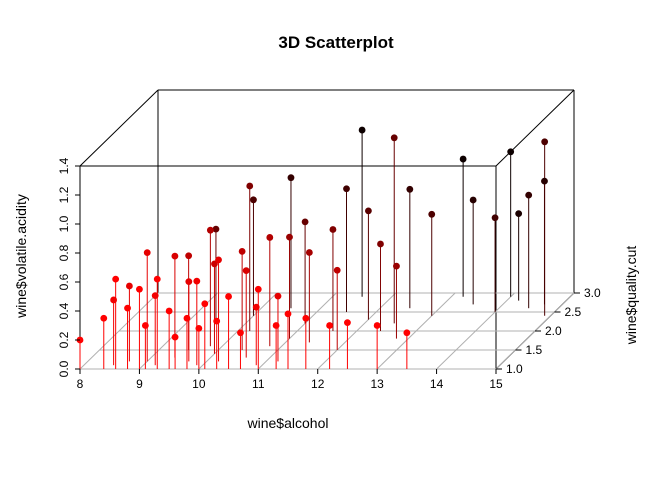  What do you see at coordinates (64, 165) in the screenshot?
I see `z-tick-label: 1.4` at bounding box center [64, 165].